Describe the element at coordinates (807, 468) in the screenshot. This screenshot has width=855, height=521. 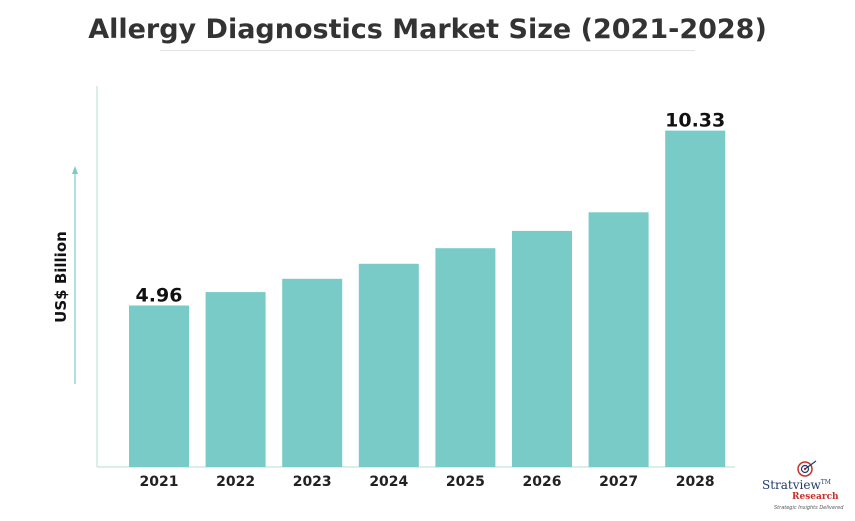
I see `target-icon` at that location.